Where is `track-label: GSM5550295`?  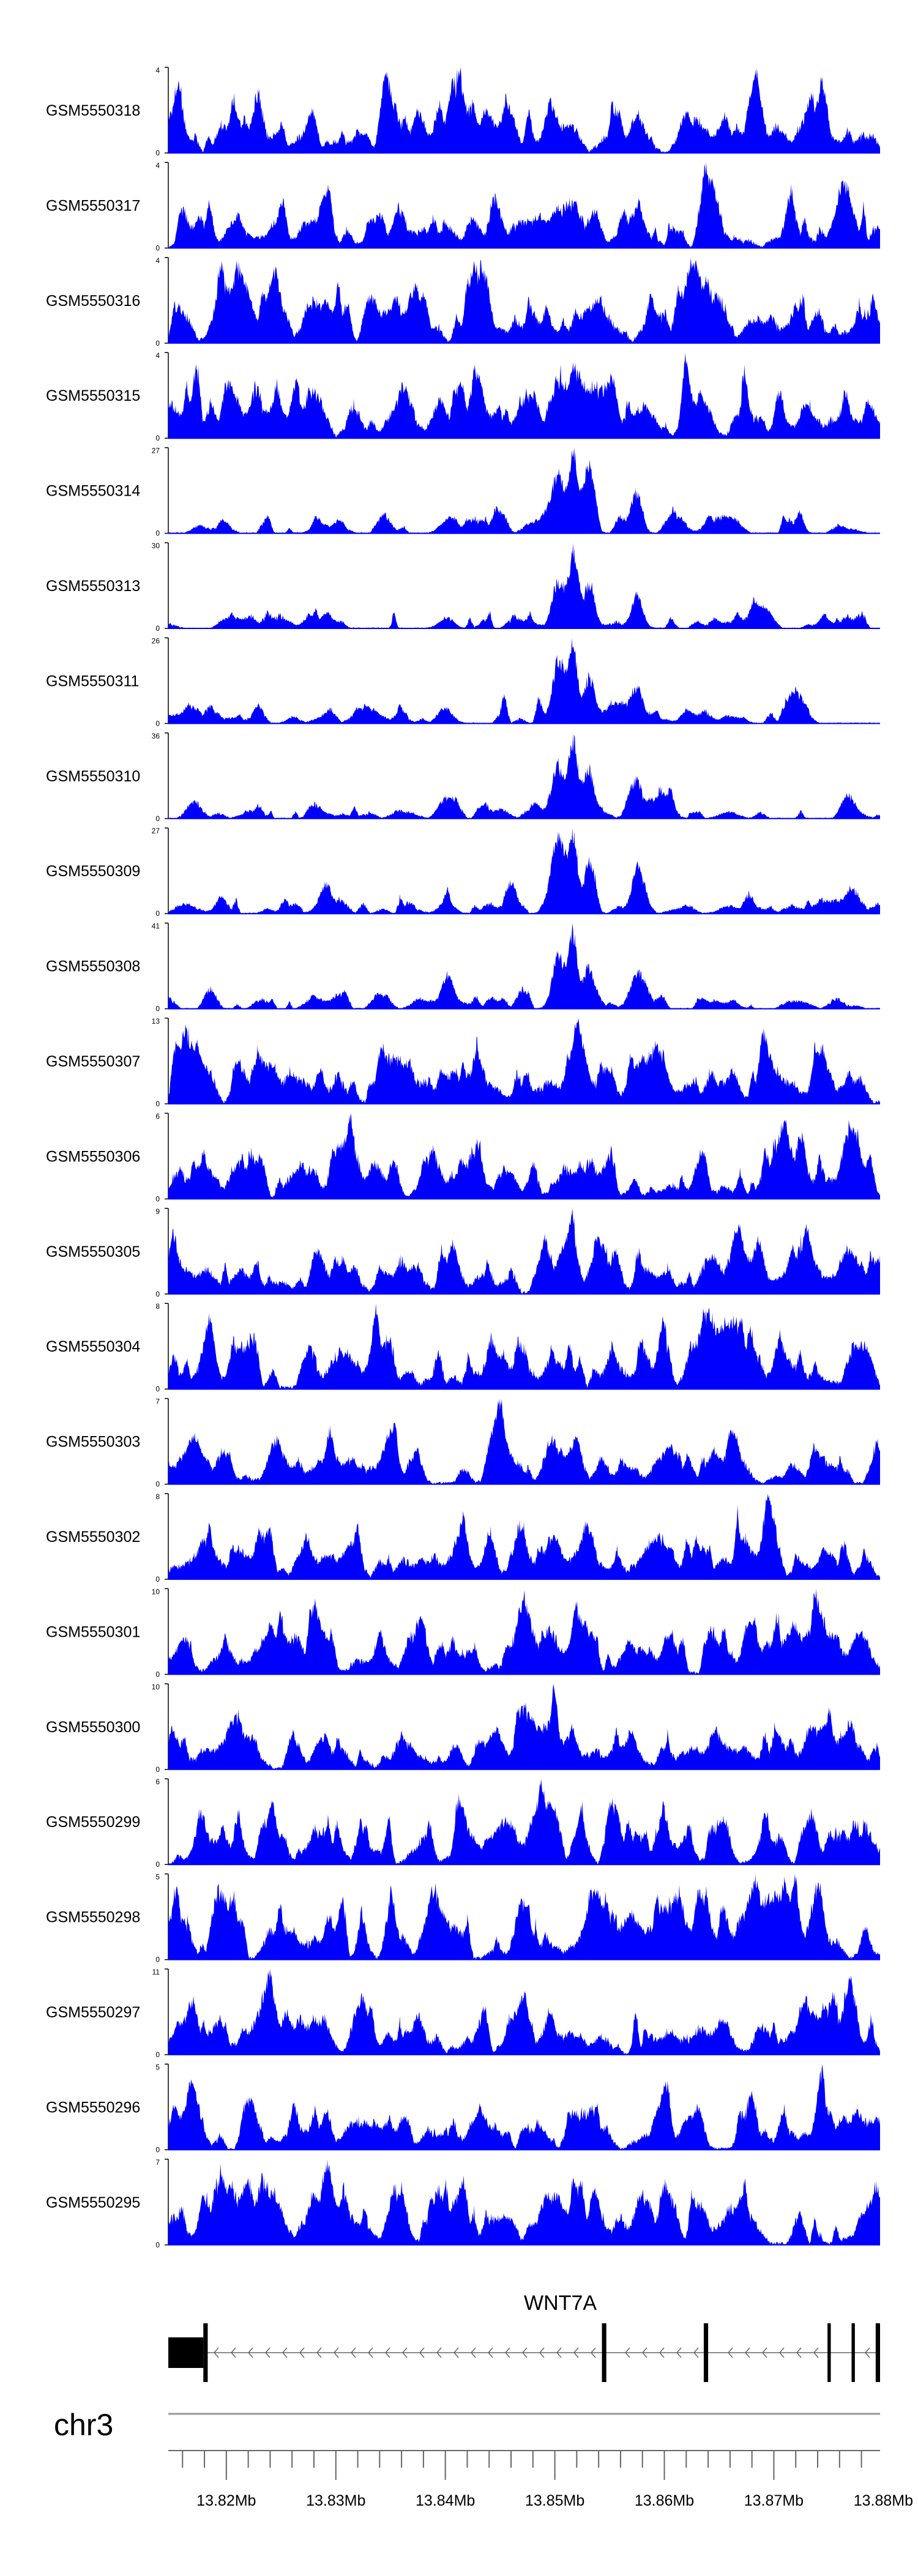
track-label: GSM5550295 is located at coordinates (93, 2203).